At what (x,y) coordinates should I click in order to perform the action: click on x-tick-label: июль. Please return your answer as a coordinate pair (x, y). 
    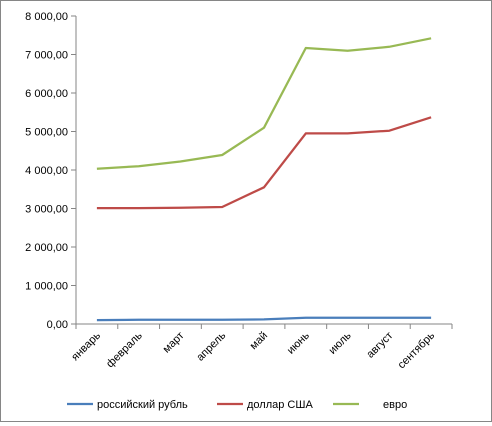
    Looking at the image, I should click on (340, 342).